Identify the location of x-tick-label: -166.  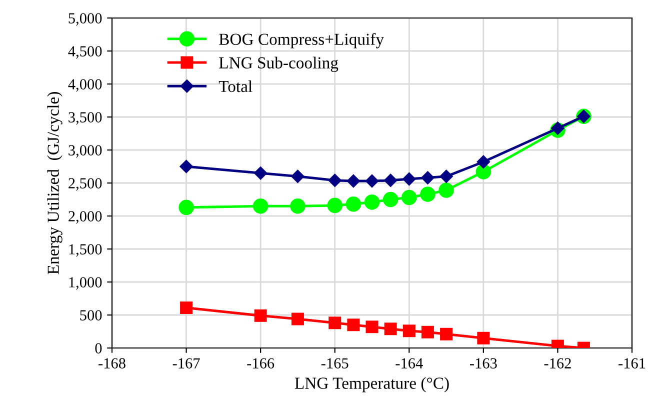
(260, 363).